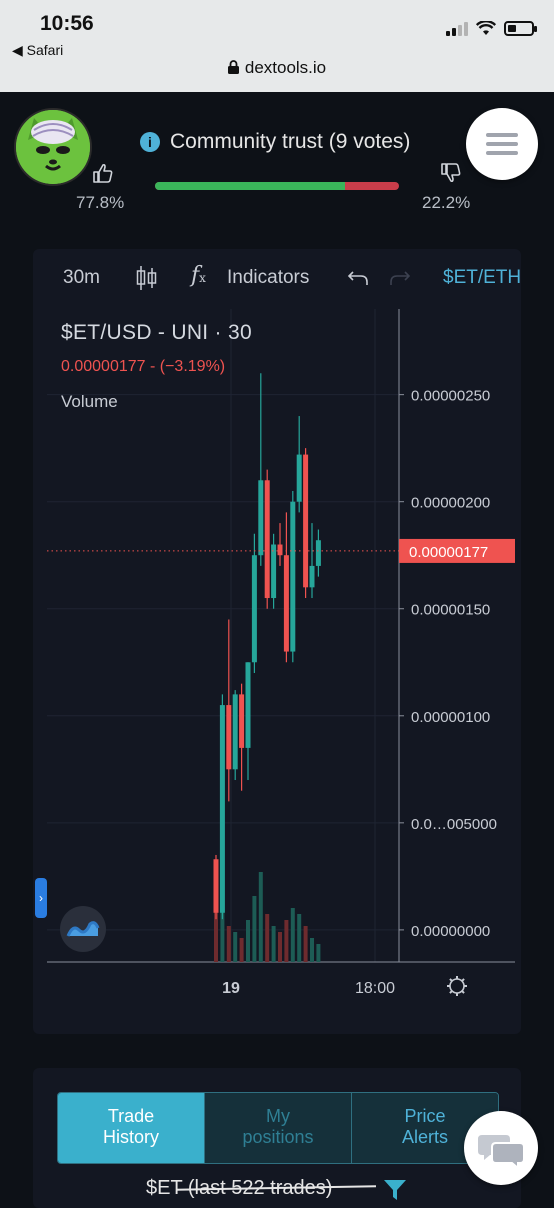 The image size is (554, 1208). Describe the element at coordinates (67, 23) in the screenshot. I see `status-time: 10:56` at that location.